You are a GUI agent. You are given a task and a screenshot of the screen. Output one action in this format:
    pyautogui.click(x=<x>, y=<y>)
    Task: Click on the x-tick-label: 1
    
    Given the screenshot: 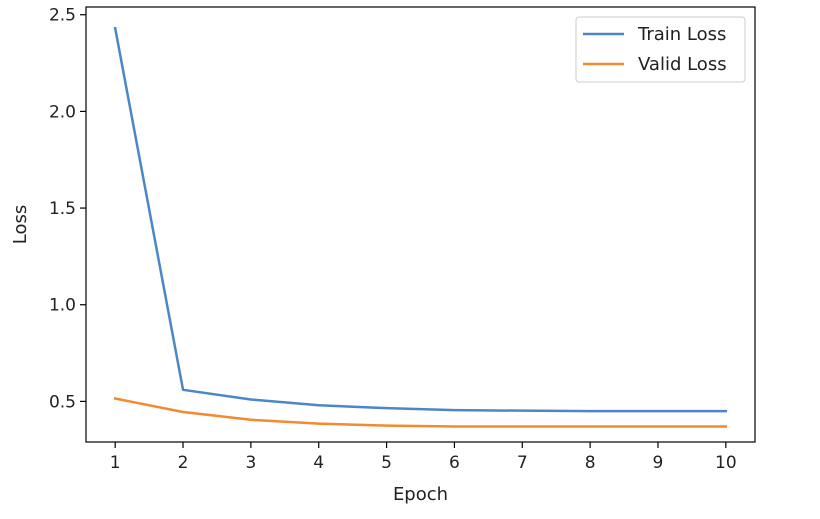 What is the action you would take?
    pyautogui.click(x=115, y=463)
    